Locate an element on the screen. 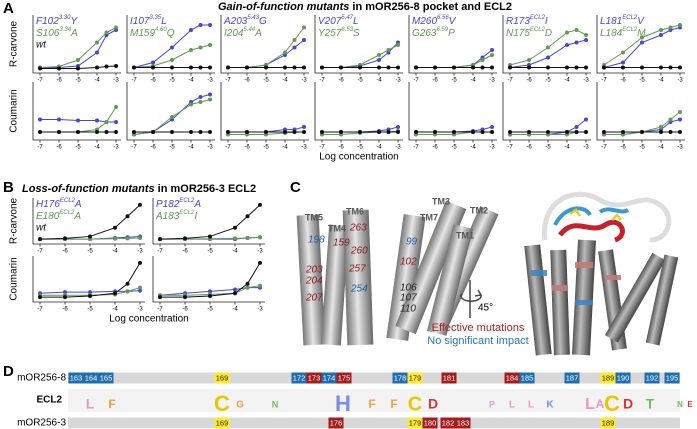 The width and height of the screenshot is (697, 429). logo-letter: E is located at coordinates (690, 404).